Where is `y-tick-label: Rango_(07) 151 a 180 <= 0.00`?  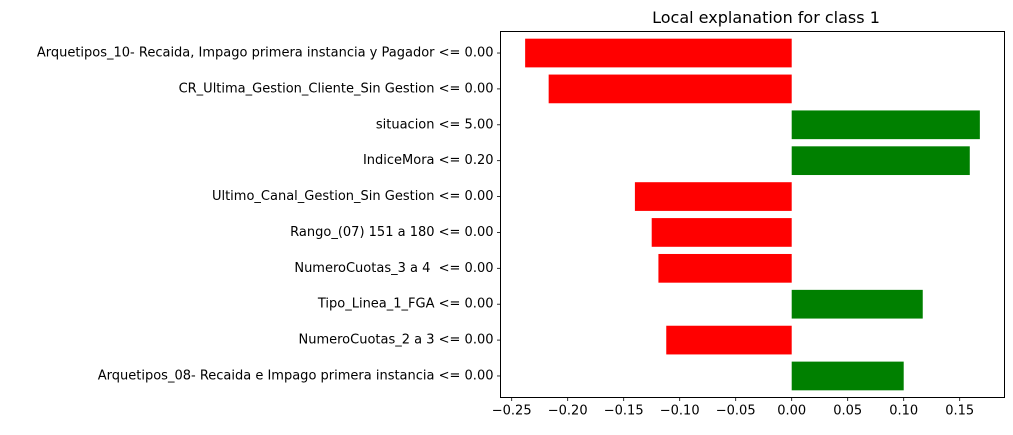
y-tick-label: Rango_(07) 151 a 180 <= 0.00 is located at coordinates (391, 232).